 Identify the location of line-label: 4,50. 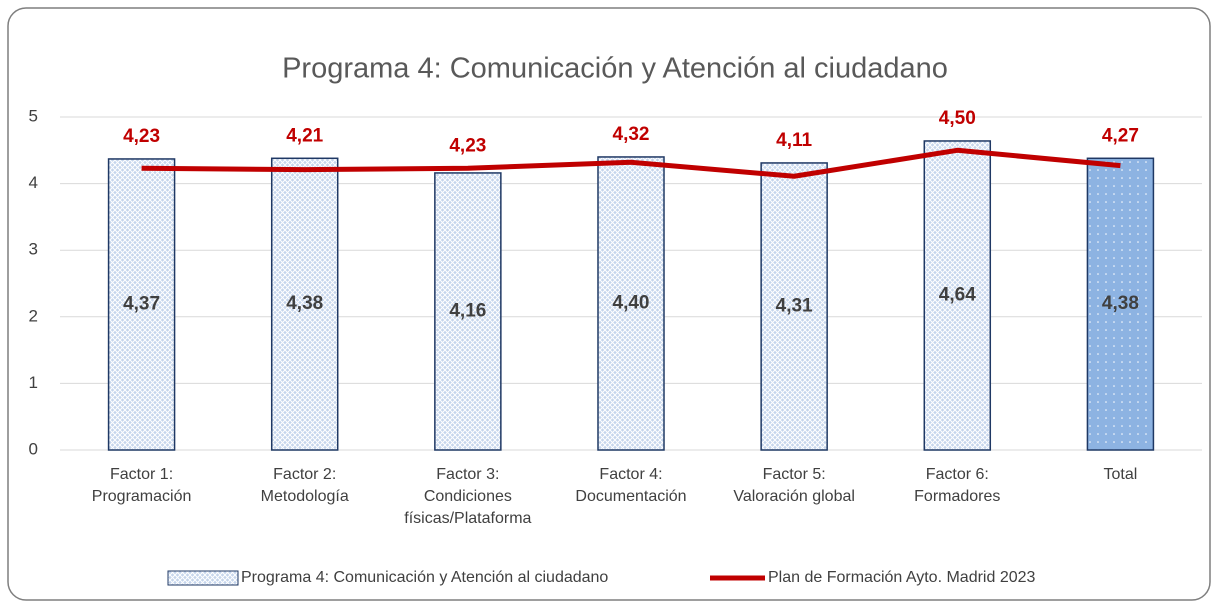
(957, 118).